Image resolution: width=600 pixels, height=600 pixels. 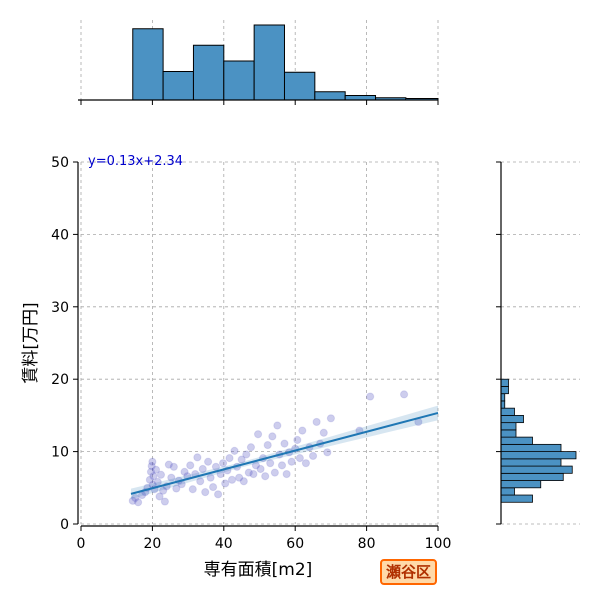 What do you see at coordinates (295, 544) in the screenshot?
I see `x-tick-label: 60` at bounding box center [295, 544].